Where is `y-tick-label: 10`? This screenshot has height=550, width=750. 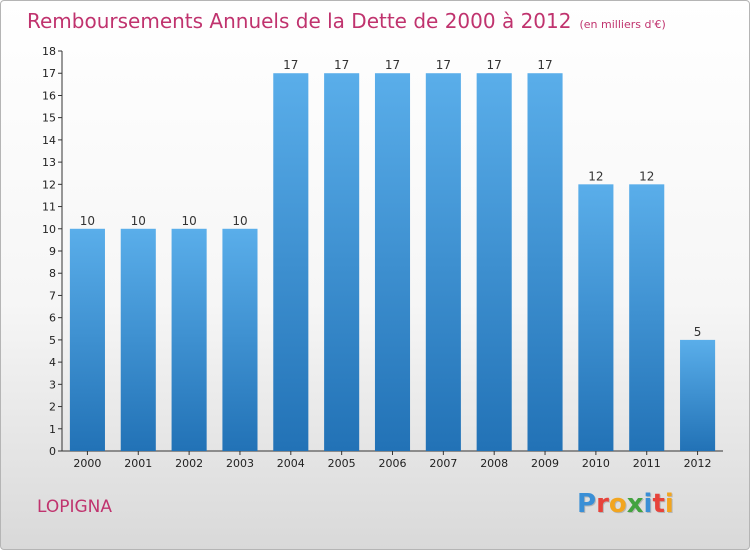 y-tick-label: 10 is located at coordinates (49, 229).